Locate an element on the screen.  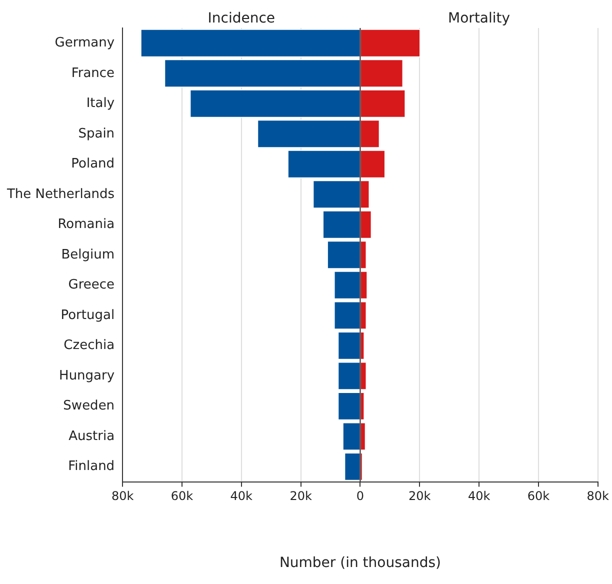
y-tick-label: Spain is located at coordinates (96, 134).